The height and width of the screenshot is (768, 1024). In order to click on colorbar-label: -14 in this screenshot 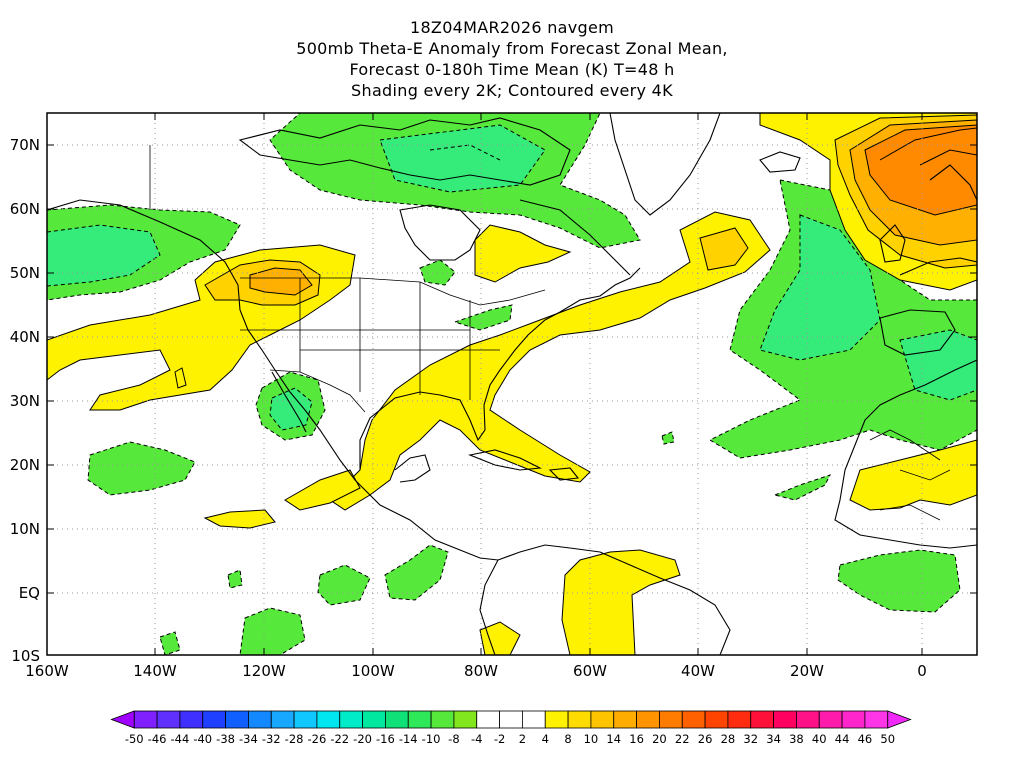, I will do `click(408, 739)`.